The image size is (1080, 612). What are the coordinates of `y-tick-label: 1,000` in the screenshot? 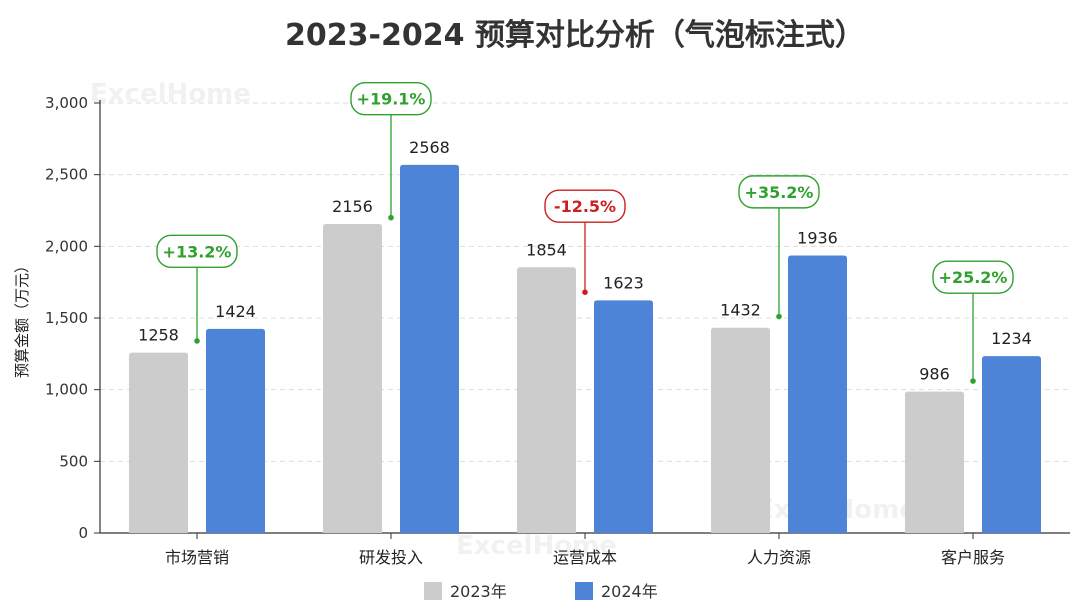 It's located at (66, 390).